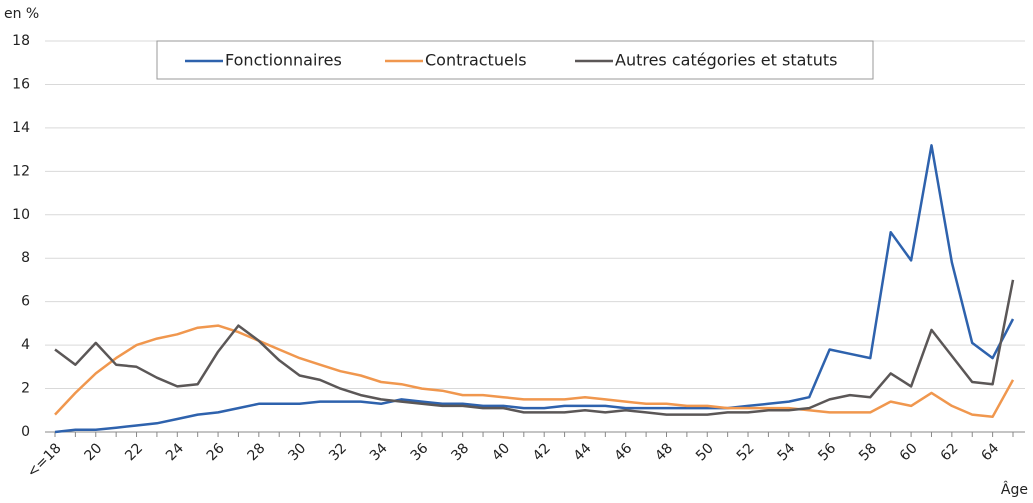 This screenshot has width=1033, height=503. What do you see at coordinates (25, 432) in the screenshot?
I see `y-tick-label: 0` at bounding box center [25, 432].